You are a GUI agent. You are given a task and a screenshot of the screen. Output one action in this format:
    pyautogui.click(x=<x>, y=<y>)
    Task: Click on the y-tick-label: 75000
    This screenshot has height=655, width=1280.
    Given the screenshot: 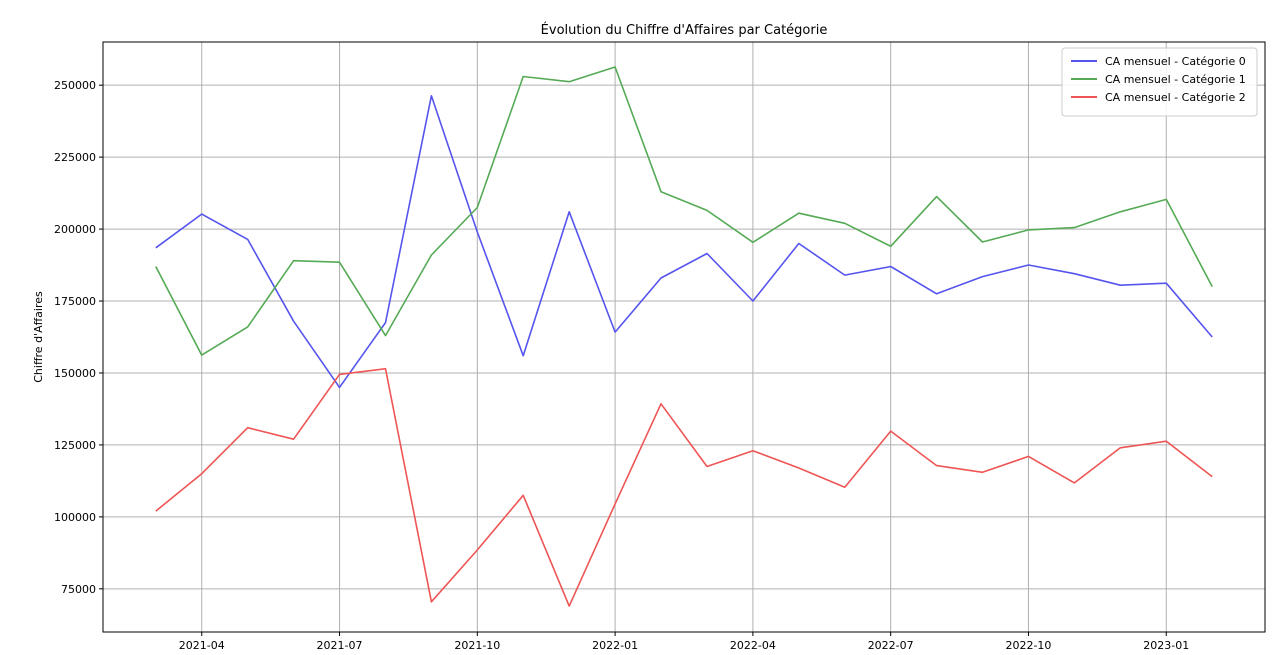 What is the action you would take?
    pyautogui.click(x=78, y=589)
    